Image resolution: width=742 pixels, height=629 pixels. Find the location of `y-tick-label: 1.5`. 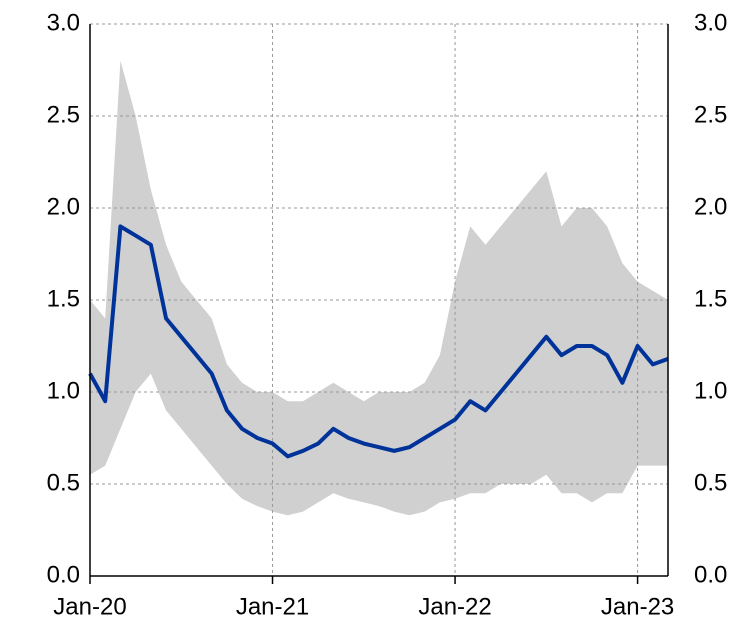

y-tick-label: 1.5 is located at coordinates (63, 298).